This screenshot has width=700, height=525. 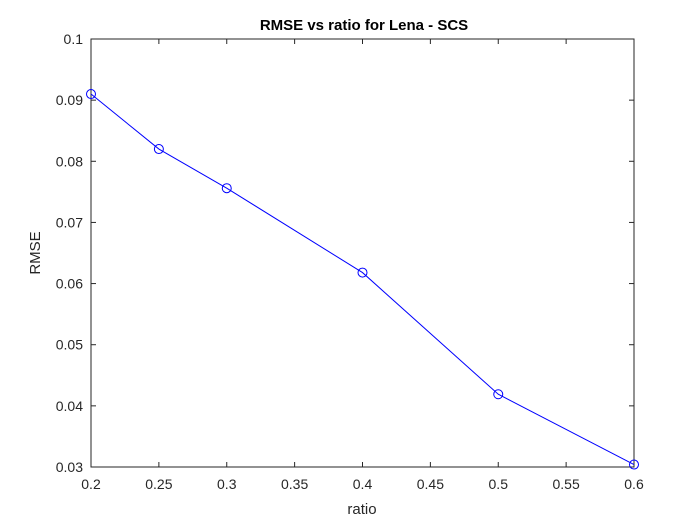 I want to click on x-tick-label: 0.5, so click(x=499, y=484).